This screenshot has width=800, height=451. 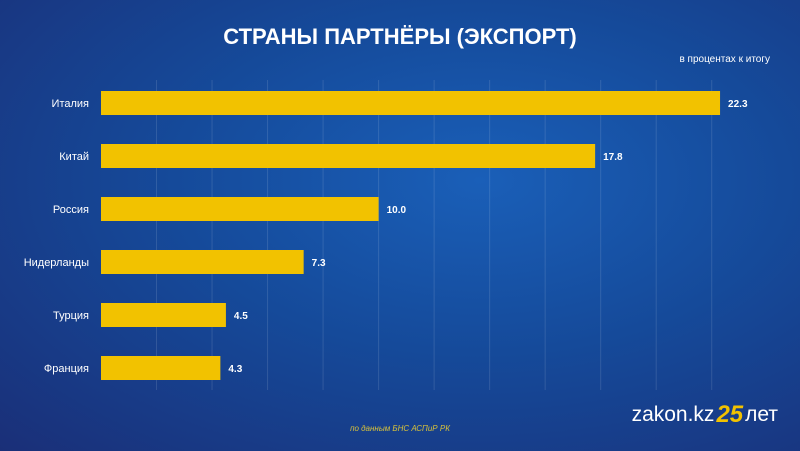 What do you see at coordinates (738, 104) in the screenshot?
I see `value-label: 22.3` at bounding box center [738, 104].